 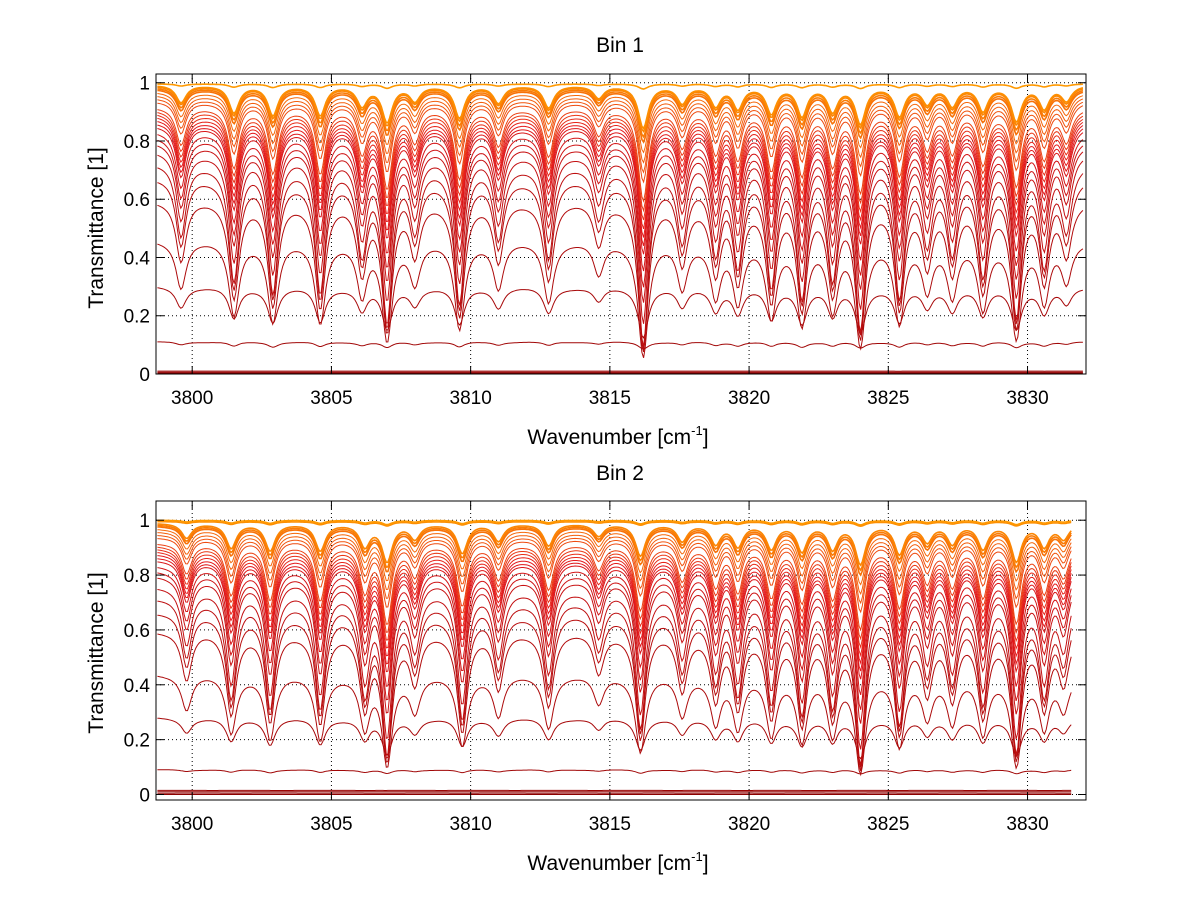 I want to click on bin-2-y-axis-label: Transmittance [1], so click(x=96, y=652).